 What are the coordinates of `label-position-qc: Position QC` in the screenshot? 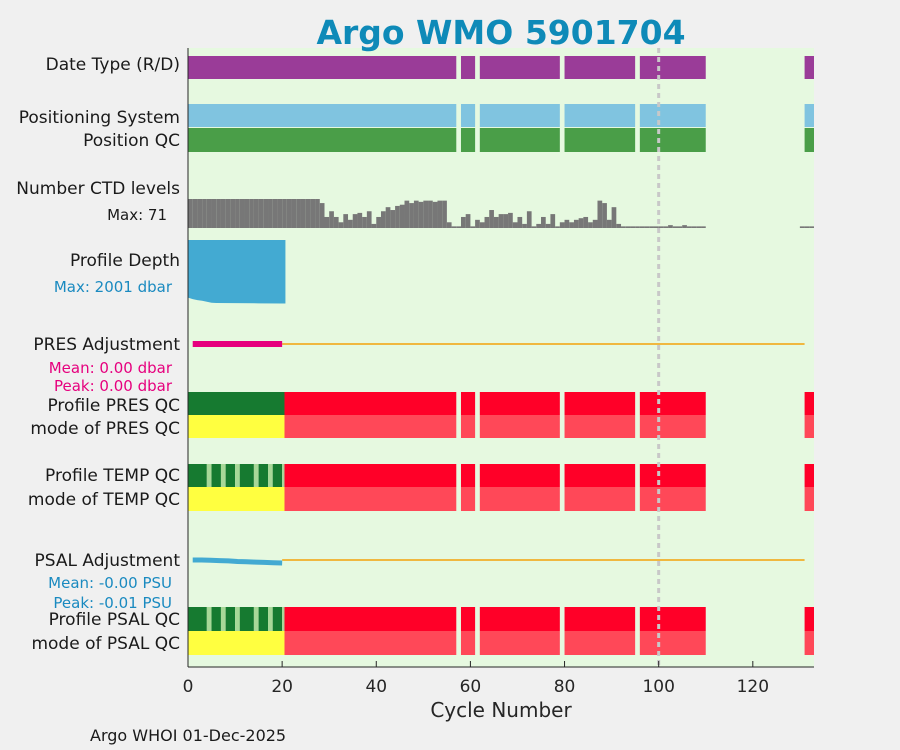 It's located at (131, 141).